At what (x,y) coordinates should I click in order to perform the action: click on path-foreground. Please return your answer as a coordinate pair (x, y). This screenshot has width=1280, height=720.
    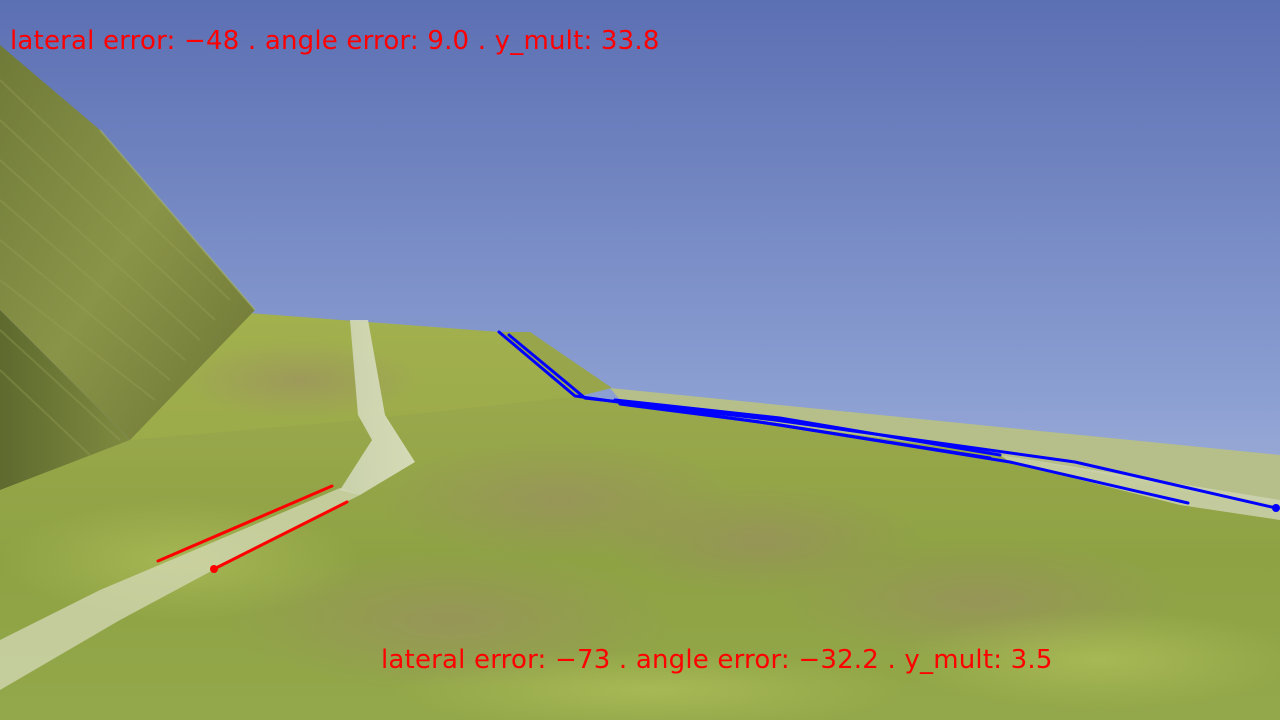
    Looking at the image, I should click on (180, 589).